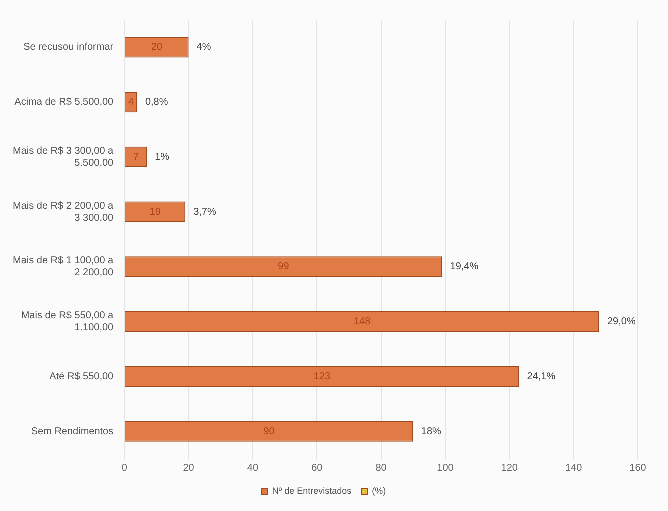 This screenshot has height=511, width=668. I want to click on annotation: 24,1%, so click(541, 376).